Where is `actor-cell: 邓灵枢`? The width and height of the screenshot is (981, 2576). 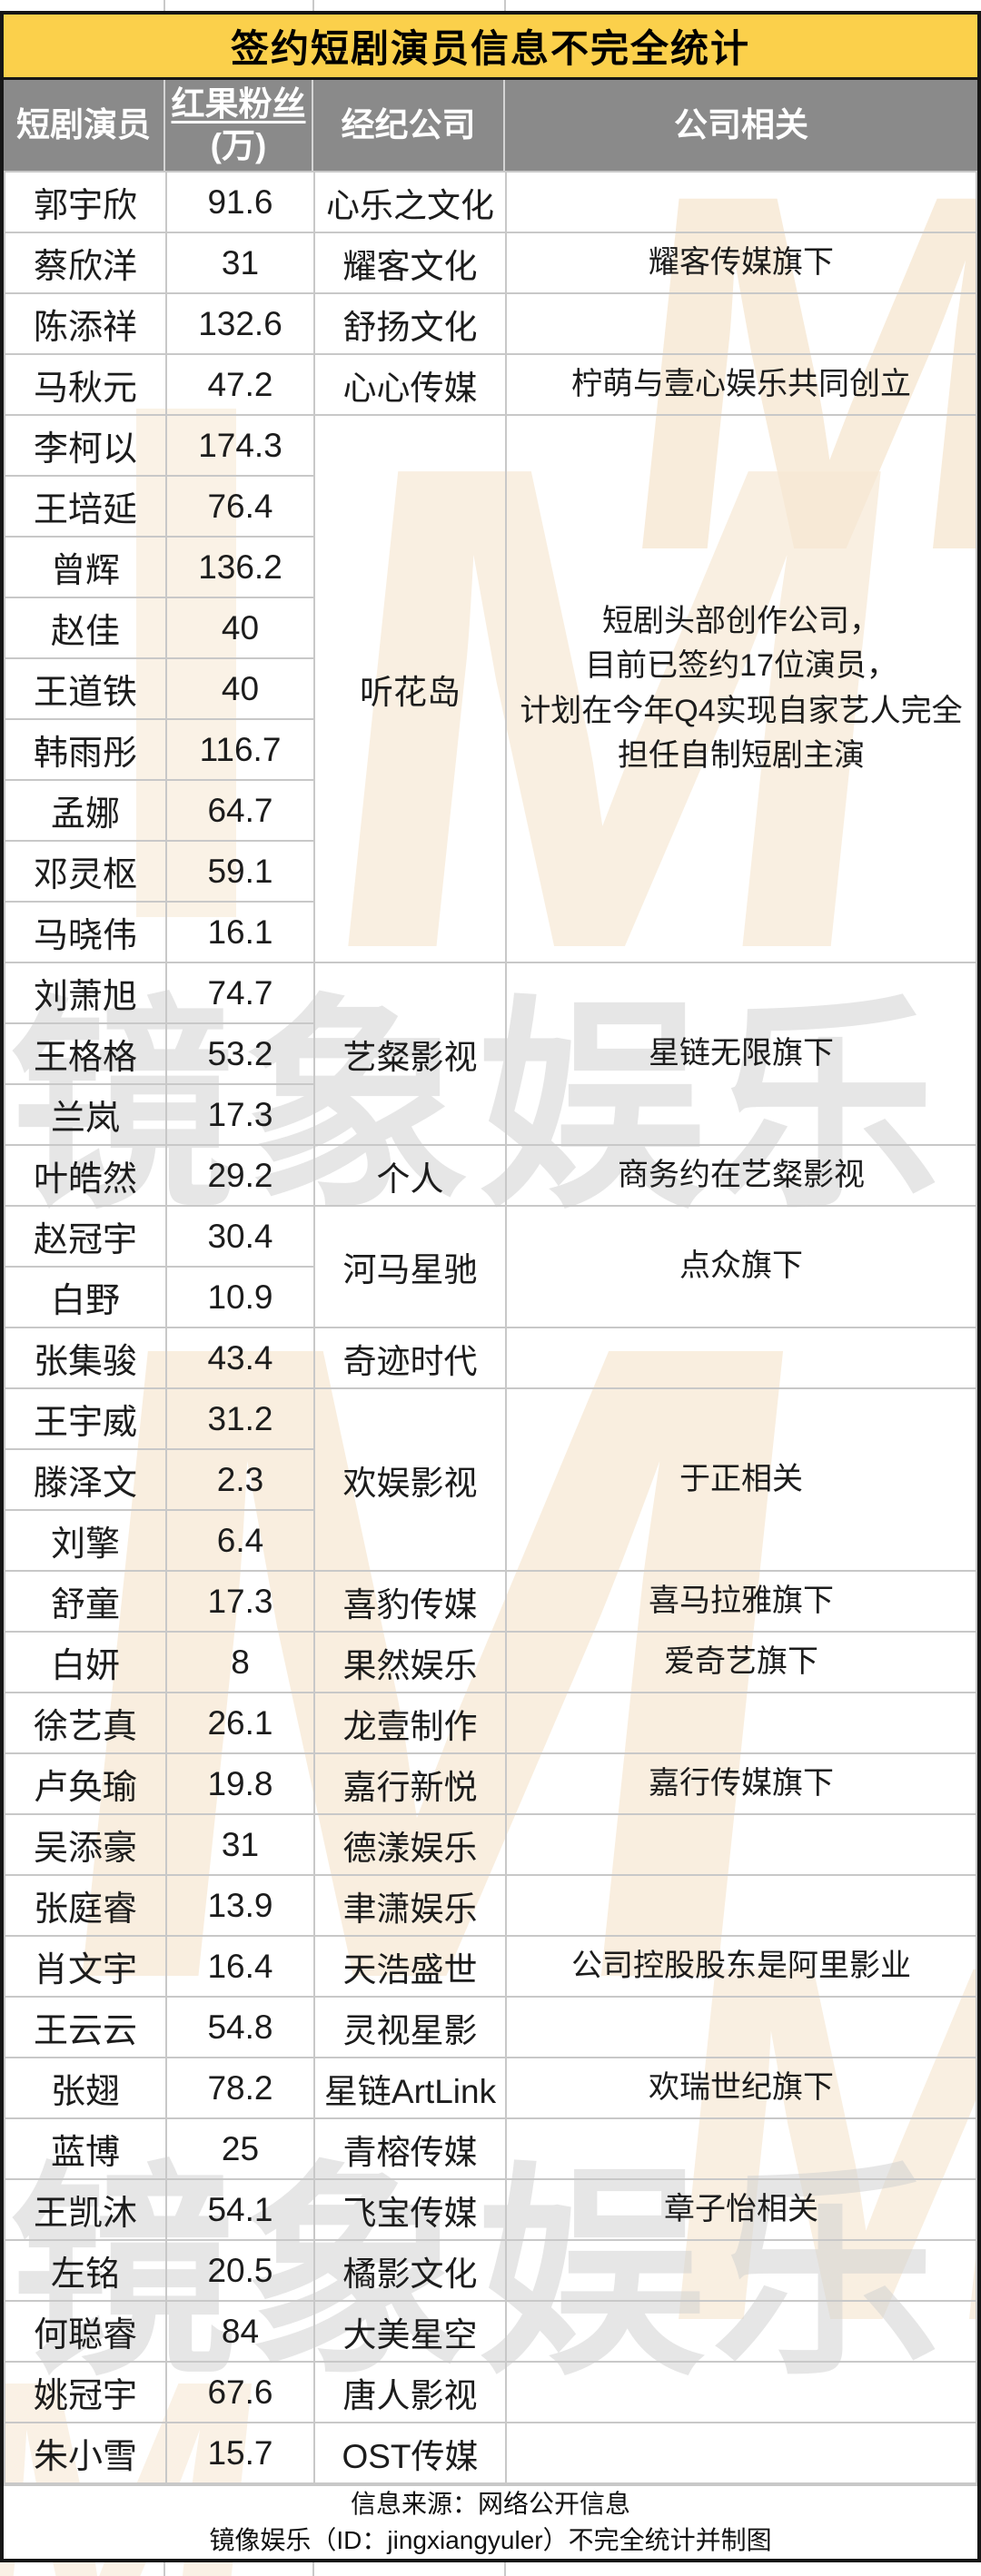 actor-cell: 邓灵枢 is located at coordinates (85, 871).